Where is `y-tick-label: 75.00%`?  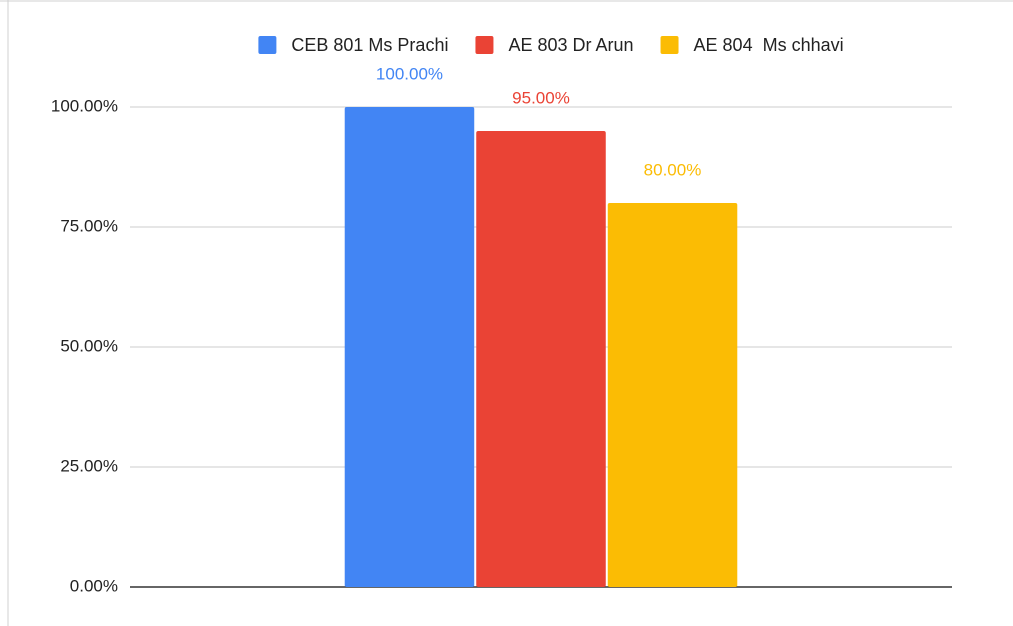 y-tick-label: 75.00% is located at coordinates (89, 225).